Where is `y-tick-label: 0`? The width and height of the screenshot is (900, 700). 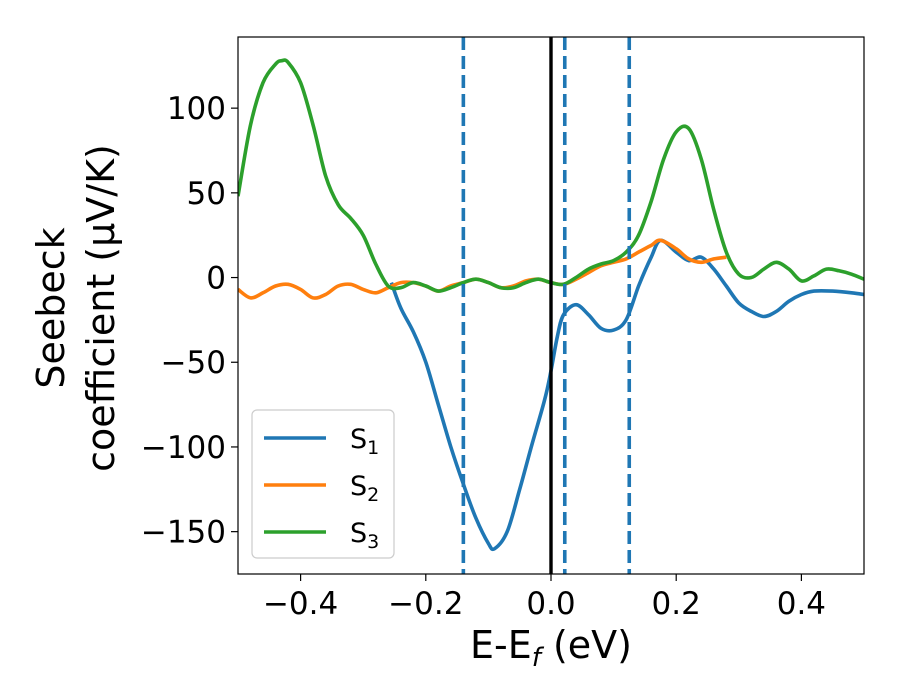
y-tick-label: 0 is located at coordinates (216, 279).